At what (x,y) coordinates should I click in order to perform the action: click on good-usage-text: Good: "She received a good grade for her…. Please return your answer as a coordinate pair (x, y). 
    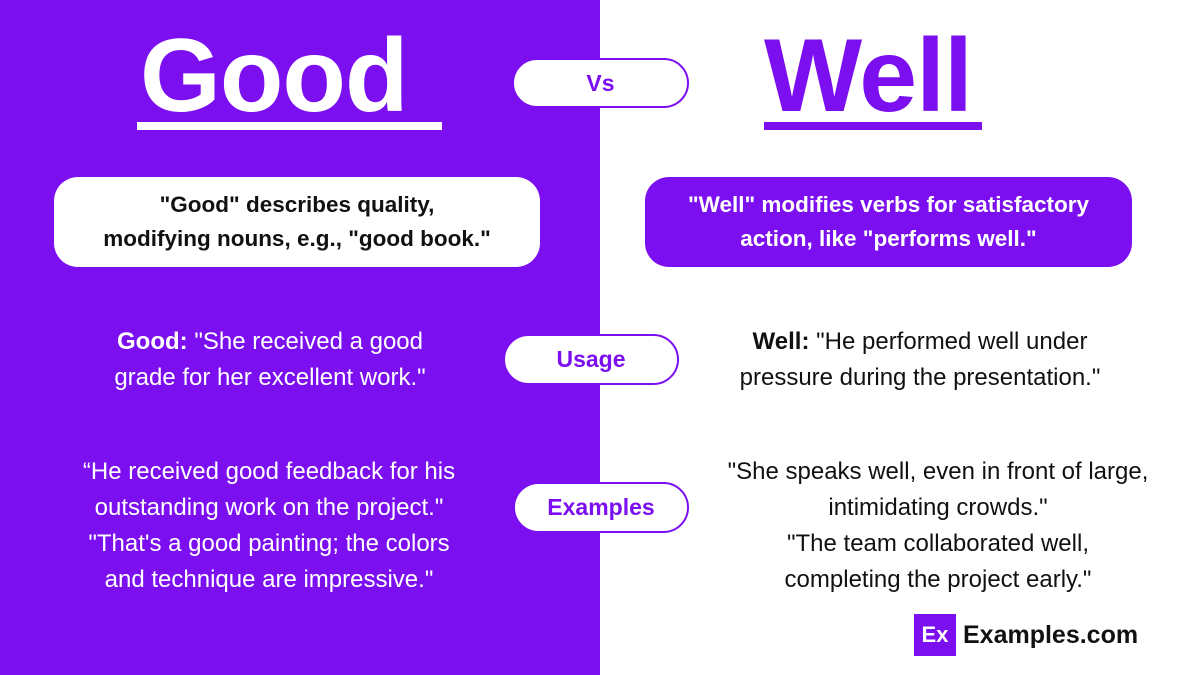
    Looking at the image, I should click on (270, 360).